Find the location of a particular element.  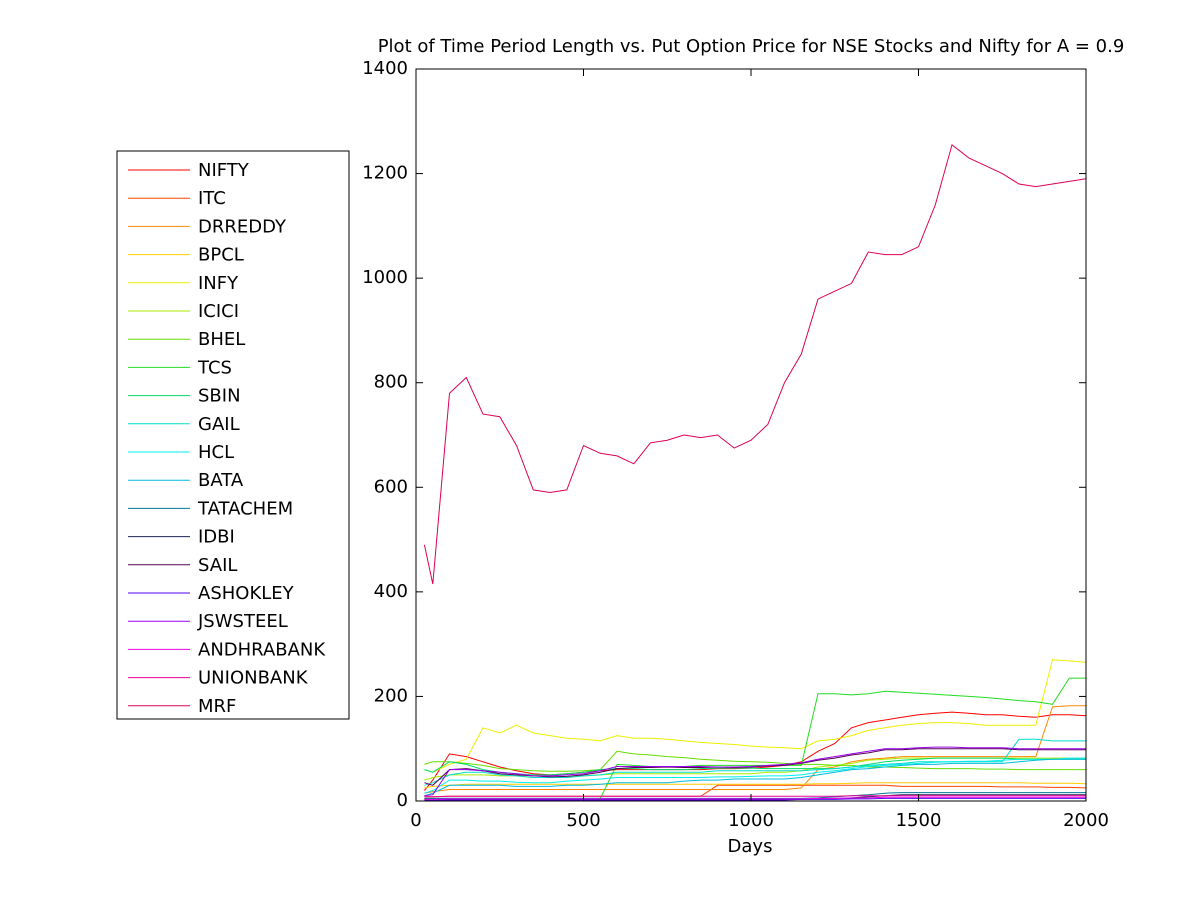

legend-label: DRREDDY is located at coordinates (242, 226).